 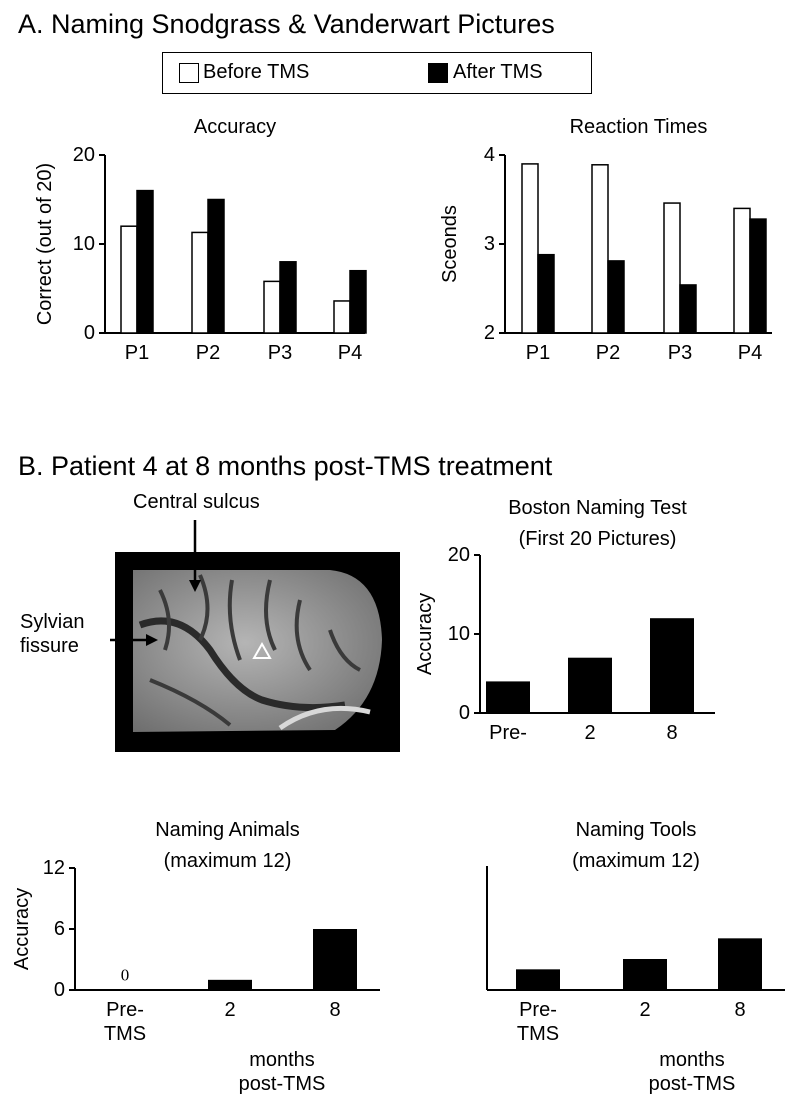 What do you see at coordinates (45, 244) in the screenshot?
I see `y-axis-label: Correct (out of 20)` at bounding box center [45, 244].